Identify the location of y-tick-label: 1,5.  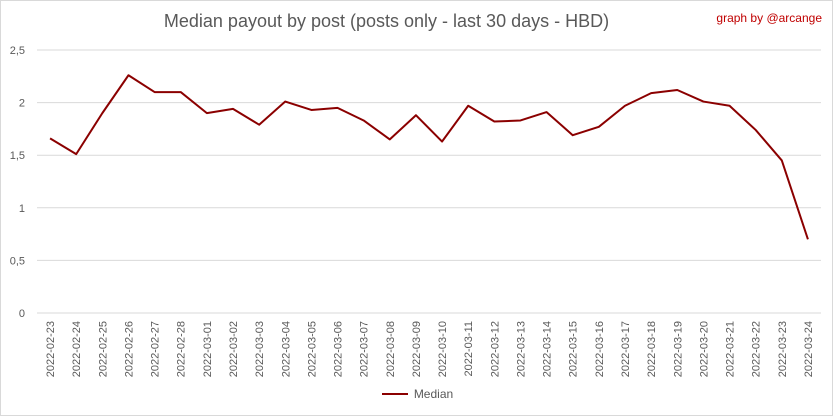
(17, 156).